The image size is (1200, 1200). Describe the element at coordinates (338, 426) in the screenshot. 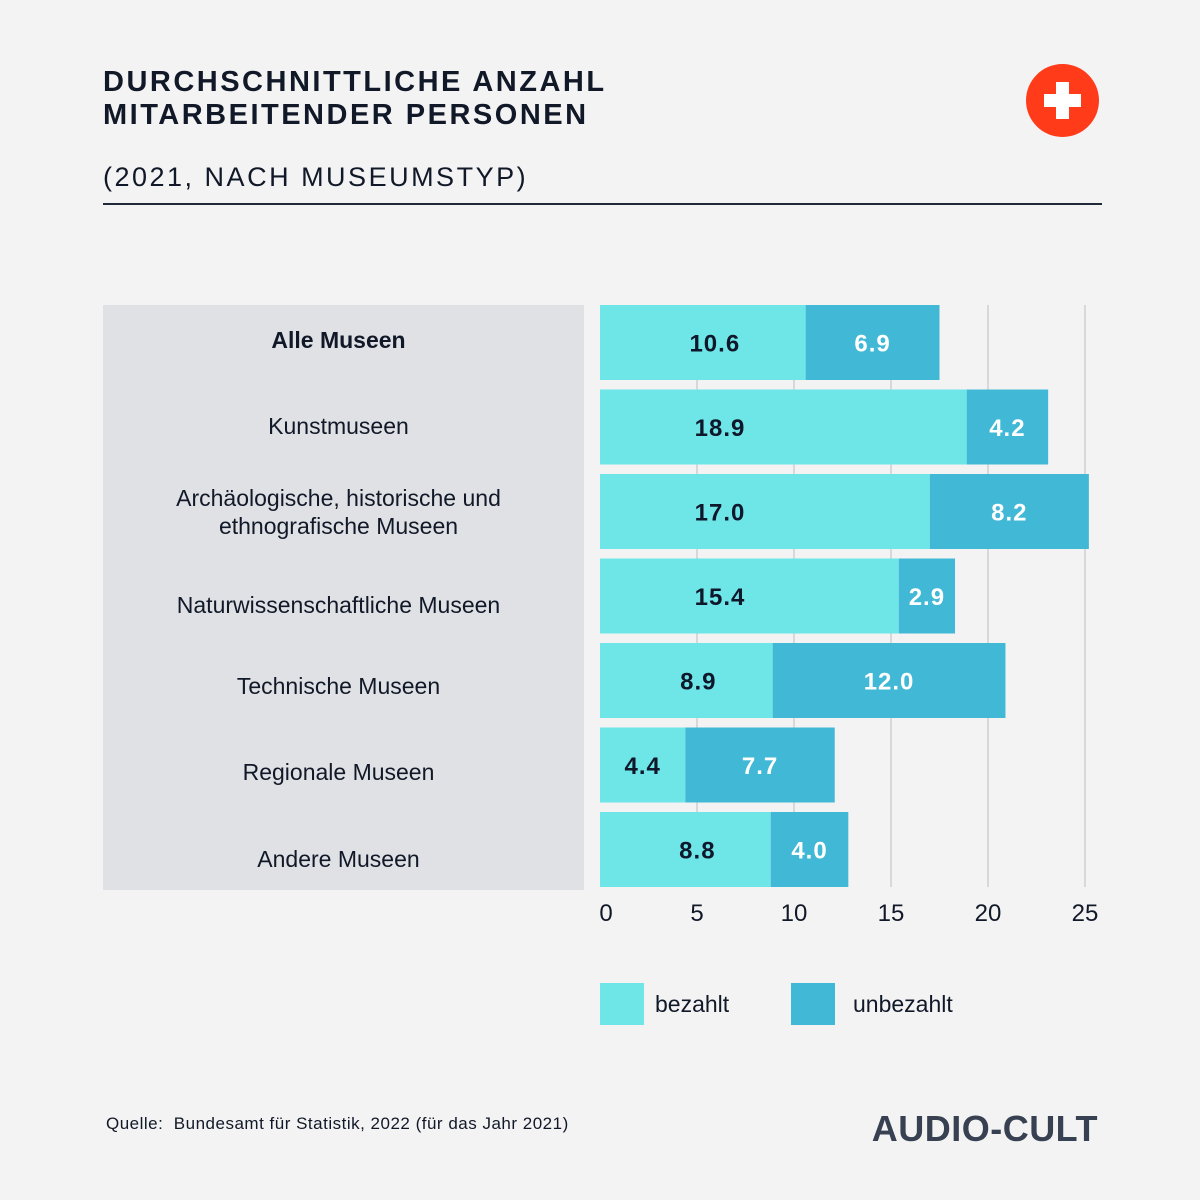

I see `category-label-kunstmuseen: Kunstmuseen` at that location.